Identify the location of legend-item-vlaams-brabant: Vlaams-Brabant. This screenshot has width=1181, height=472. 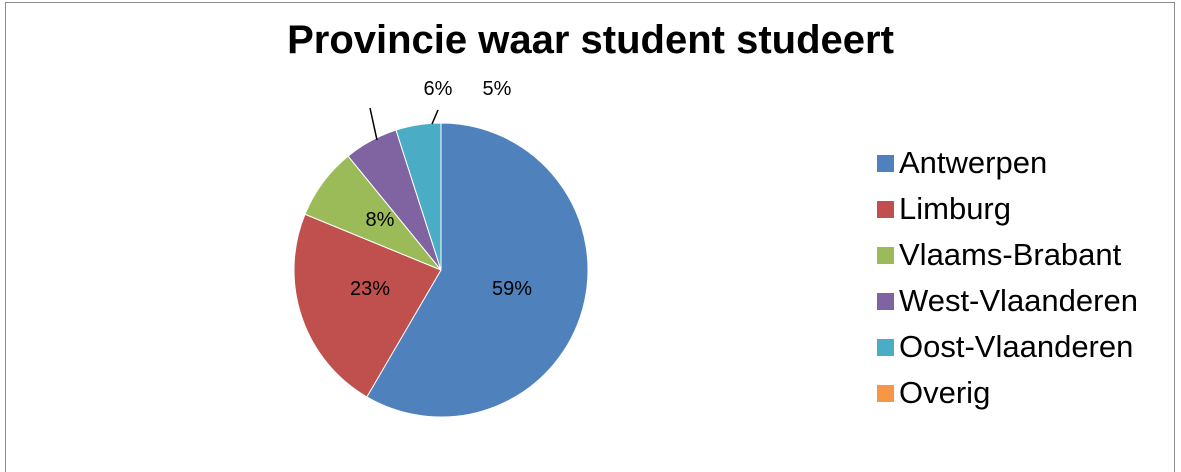
(1007, 255).